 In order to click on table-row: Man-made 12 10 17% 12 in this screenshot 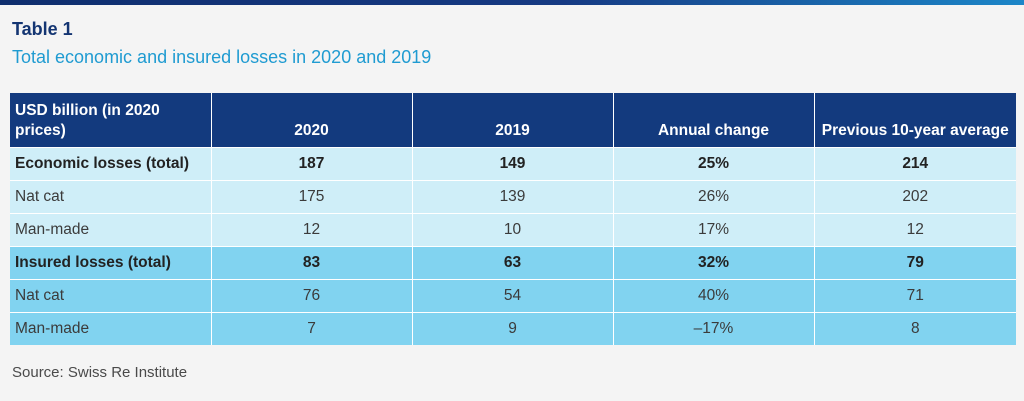, I will do `click(513, 230)`.